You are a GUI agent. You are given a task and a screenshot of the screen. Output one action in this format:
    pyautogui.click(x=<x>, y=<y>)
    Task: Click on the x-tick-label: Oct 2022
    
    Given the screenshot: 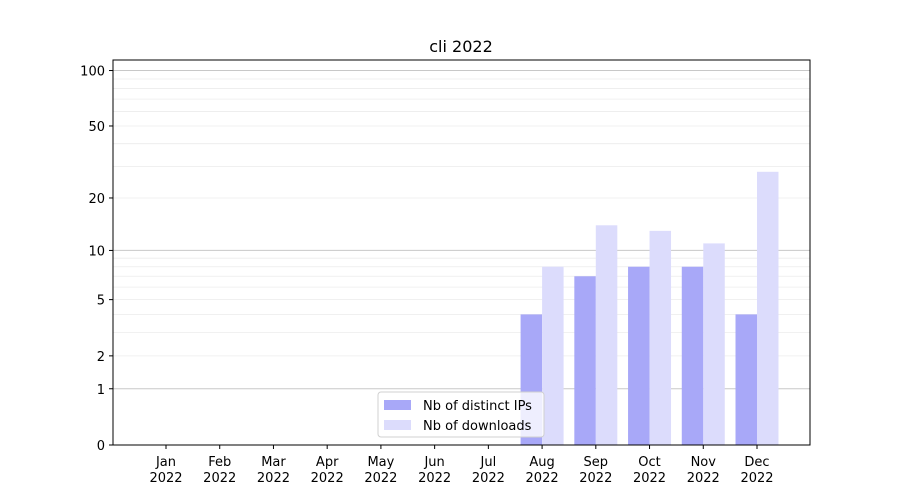 What is the action you would take?
    pyautogui.click(x=649, y=470)
    